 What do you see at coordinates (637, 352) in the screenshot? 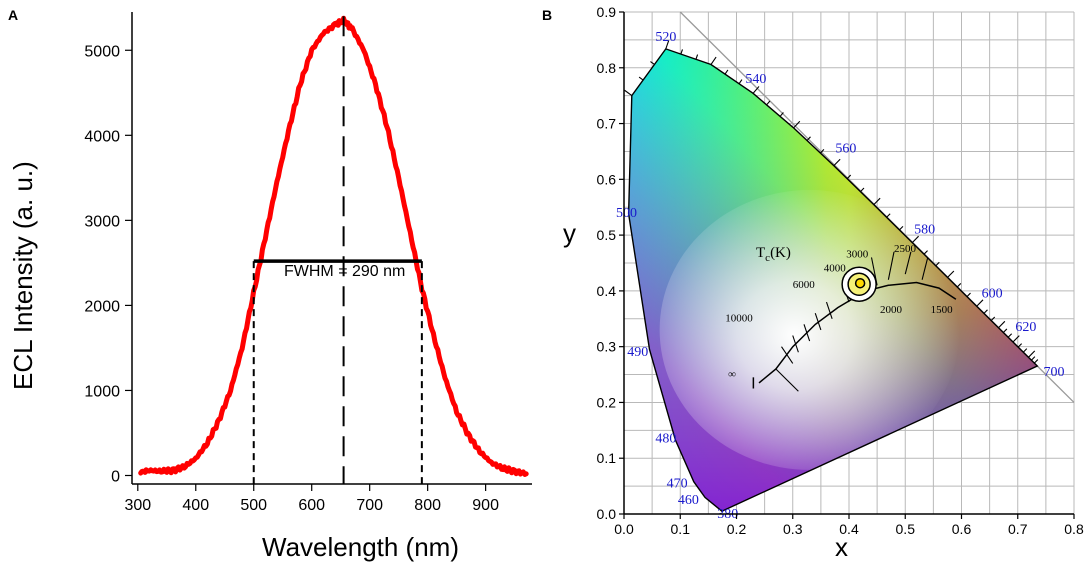
I see `wavelength-label: 490` at bounding box center [637, 352].